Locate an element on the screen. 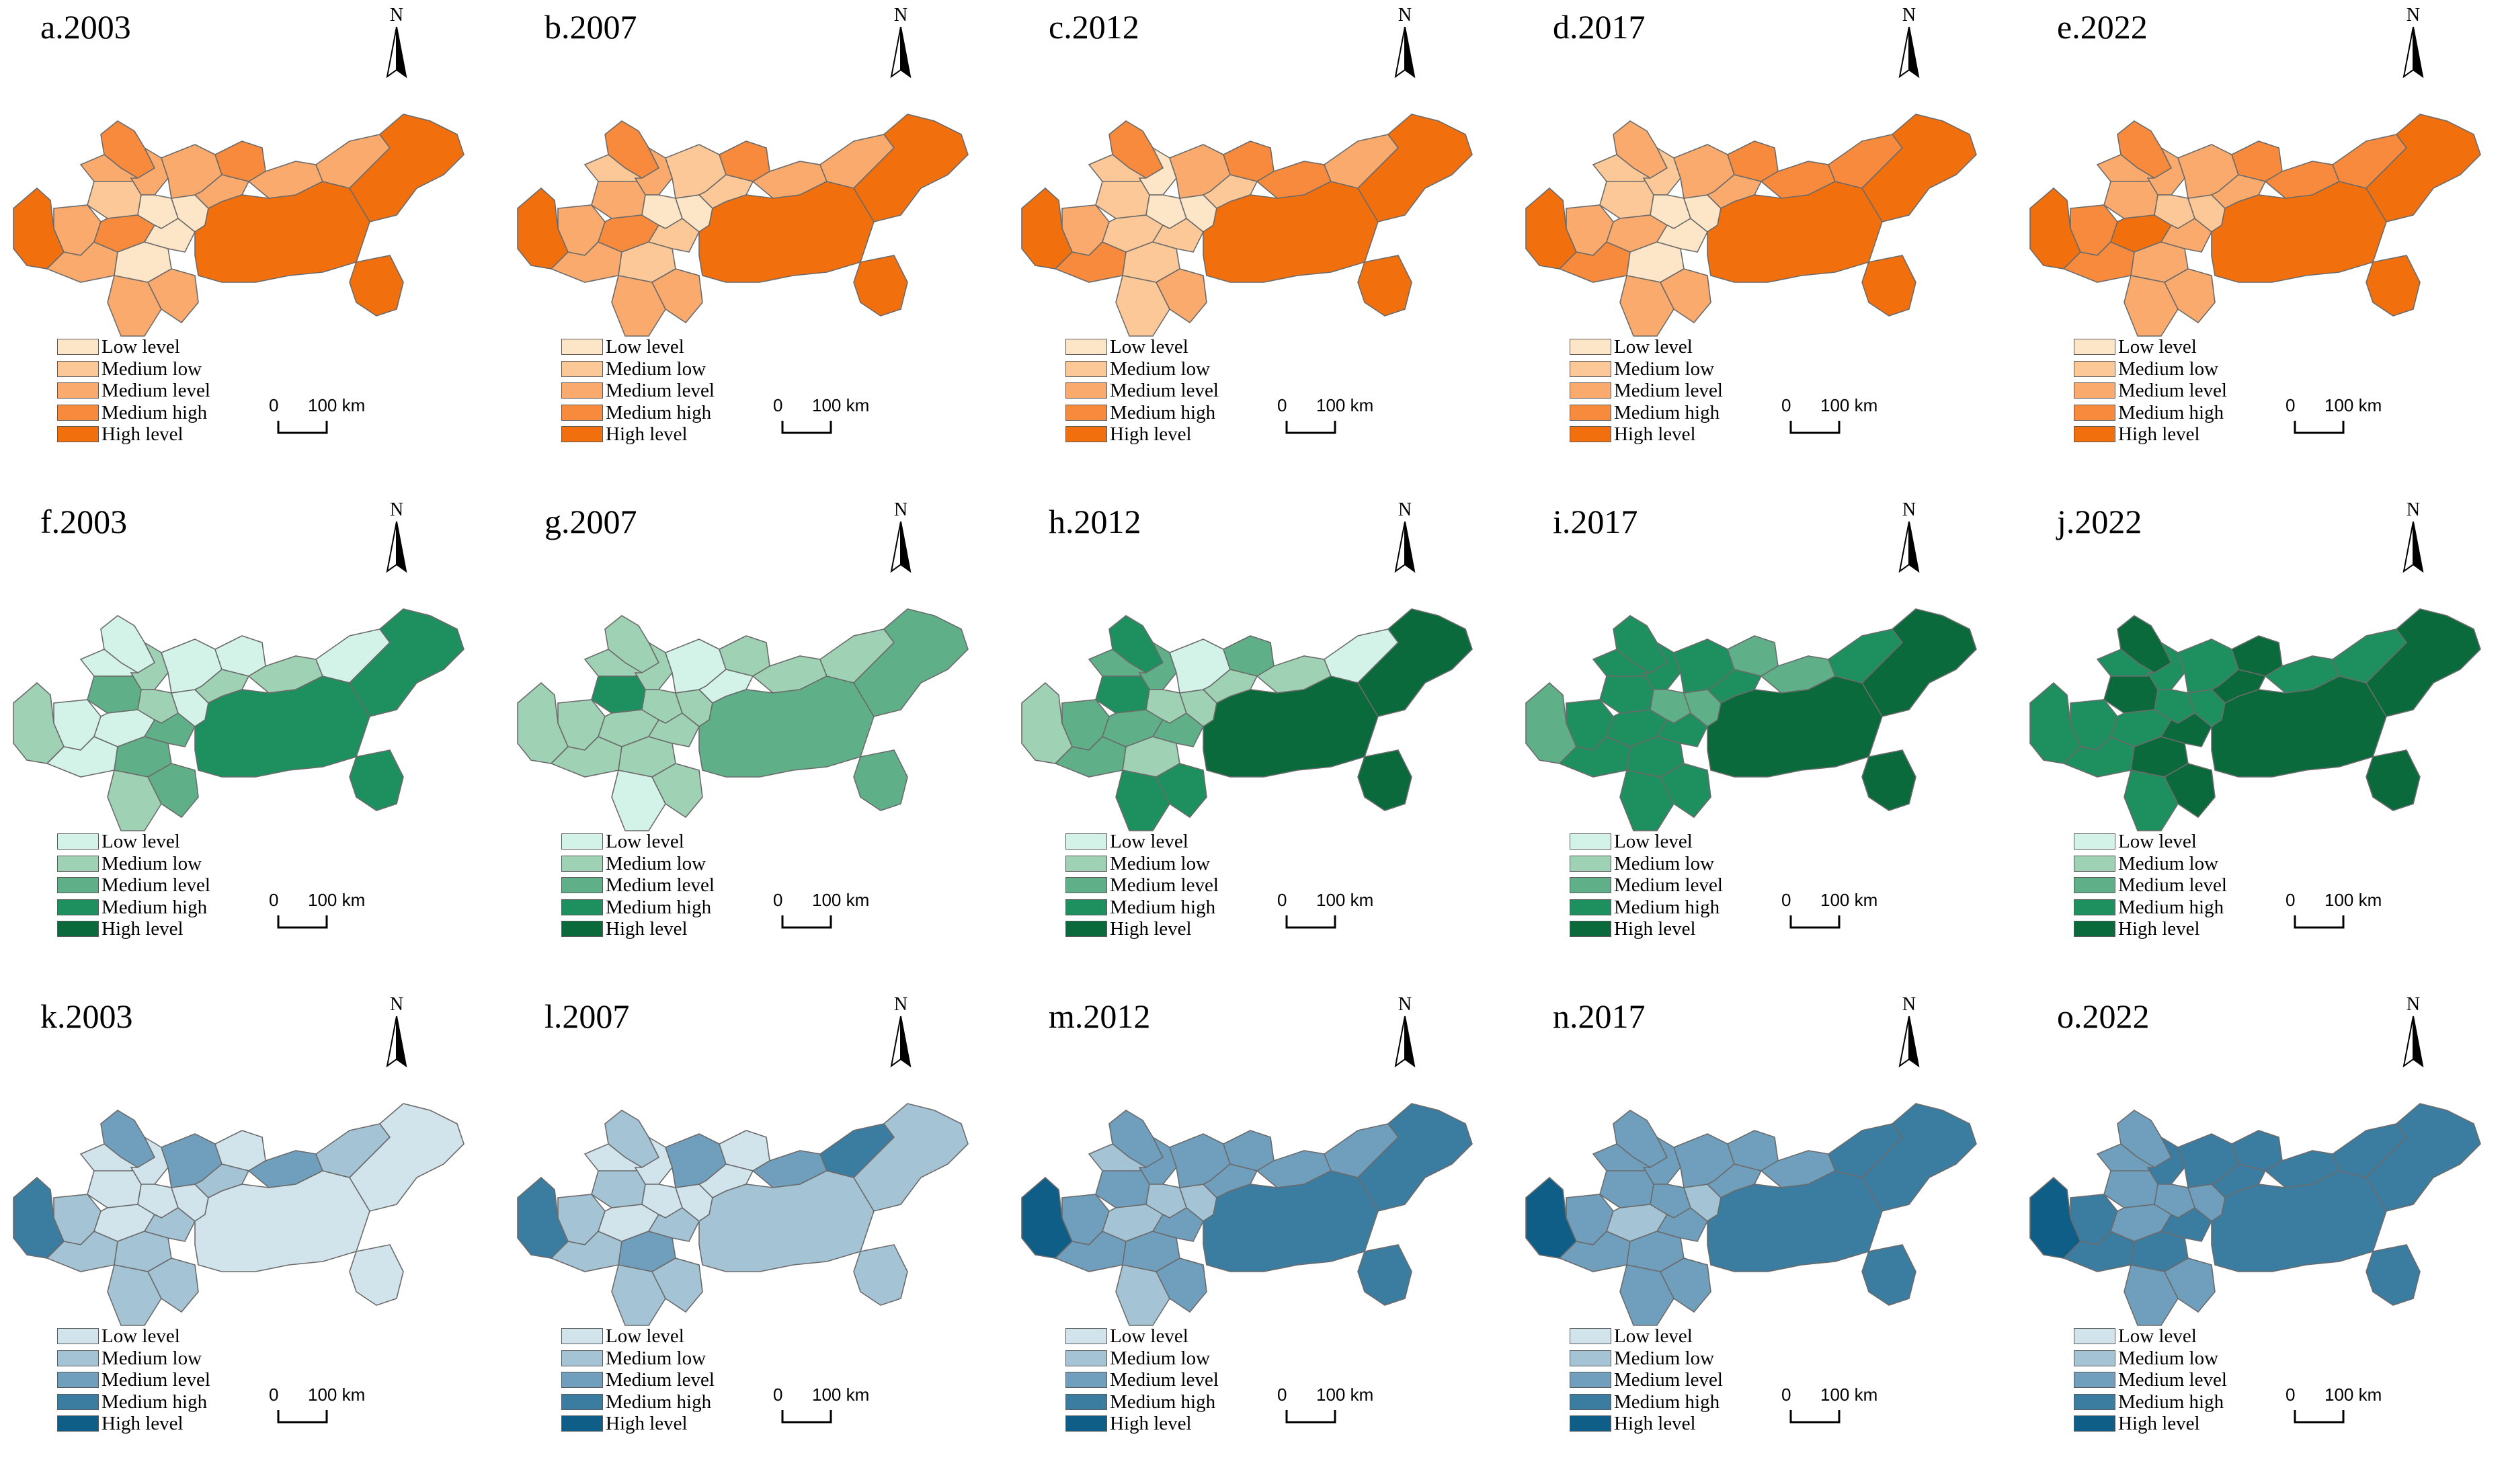 The width and height of the screenshot is (2506, 1484). panel-title: h.2012 is located at coordinates (1095, 521).